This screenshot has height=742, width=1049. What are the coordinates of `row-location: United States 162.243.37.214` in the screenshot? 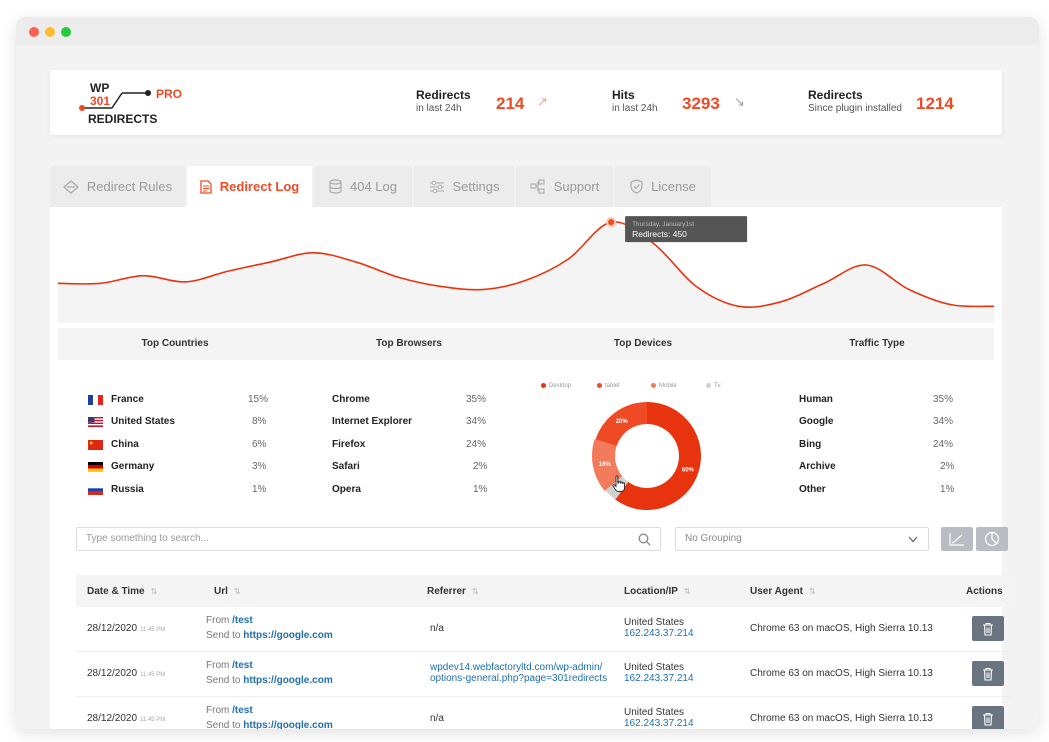 It's located at (659, 718).